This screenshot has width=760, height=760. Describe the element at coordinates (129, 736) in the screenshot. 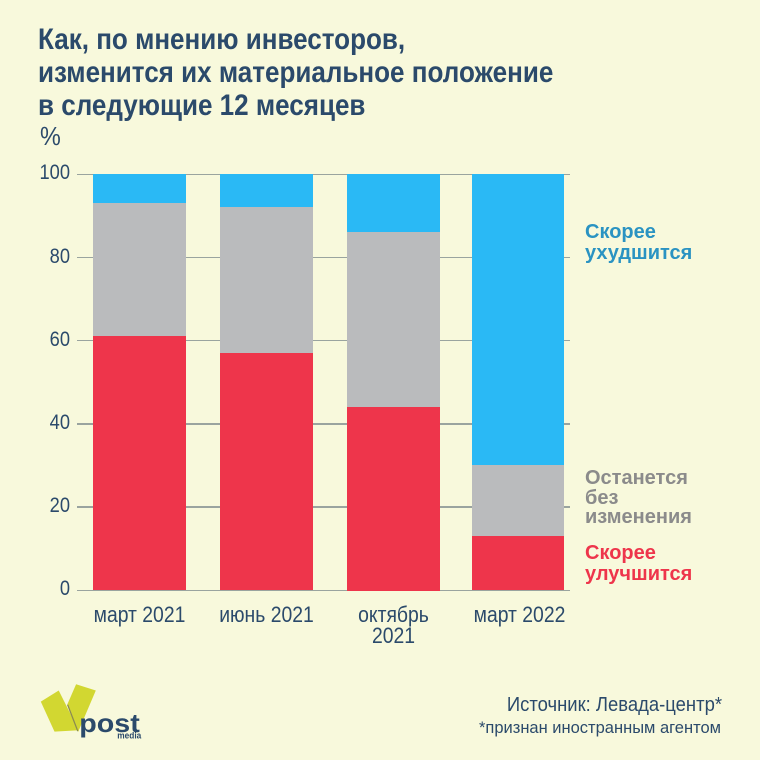

I see `svg-text: media` at that location.